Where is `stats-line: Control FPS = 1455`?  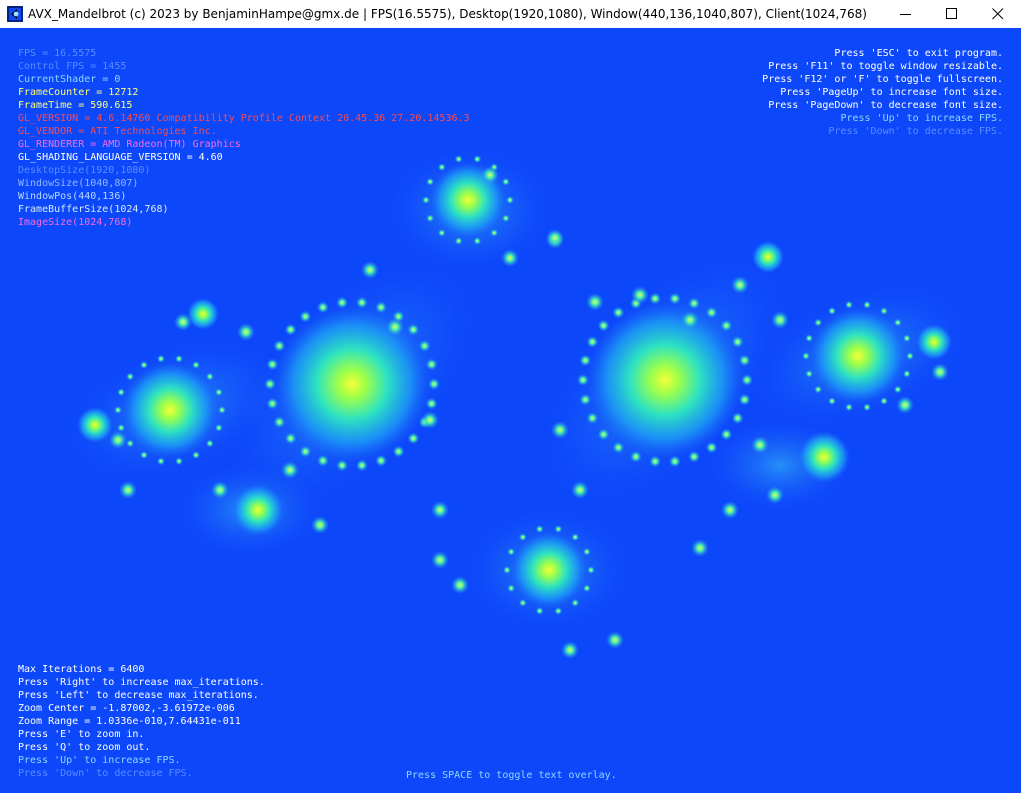 stats-line: Control FPS = 1455 is located at coordinates (72, 66).